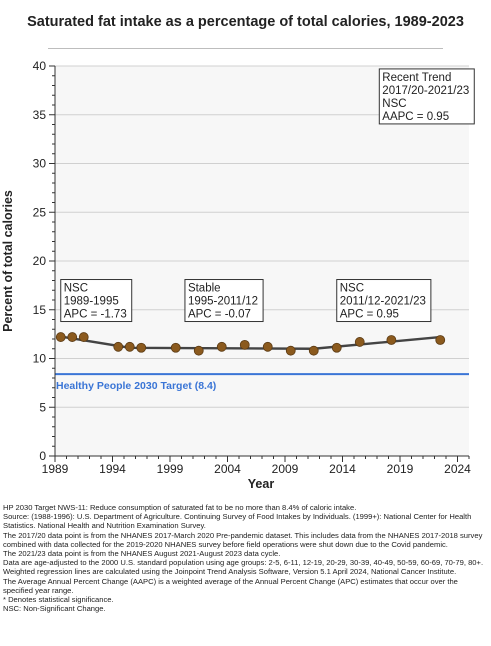  What do you see at coordinates (42, 456) in the screenshot?
I see `y-tick-label-0: 0` at bounding box center [42, 456].